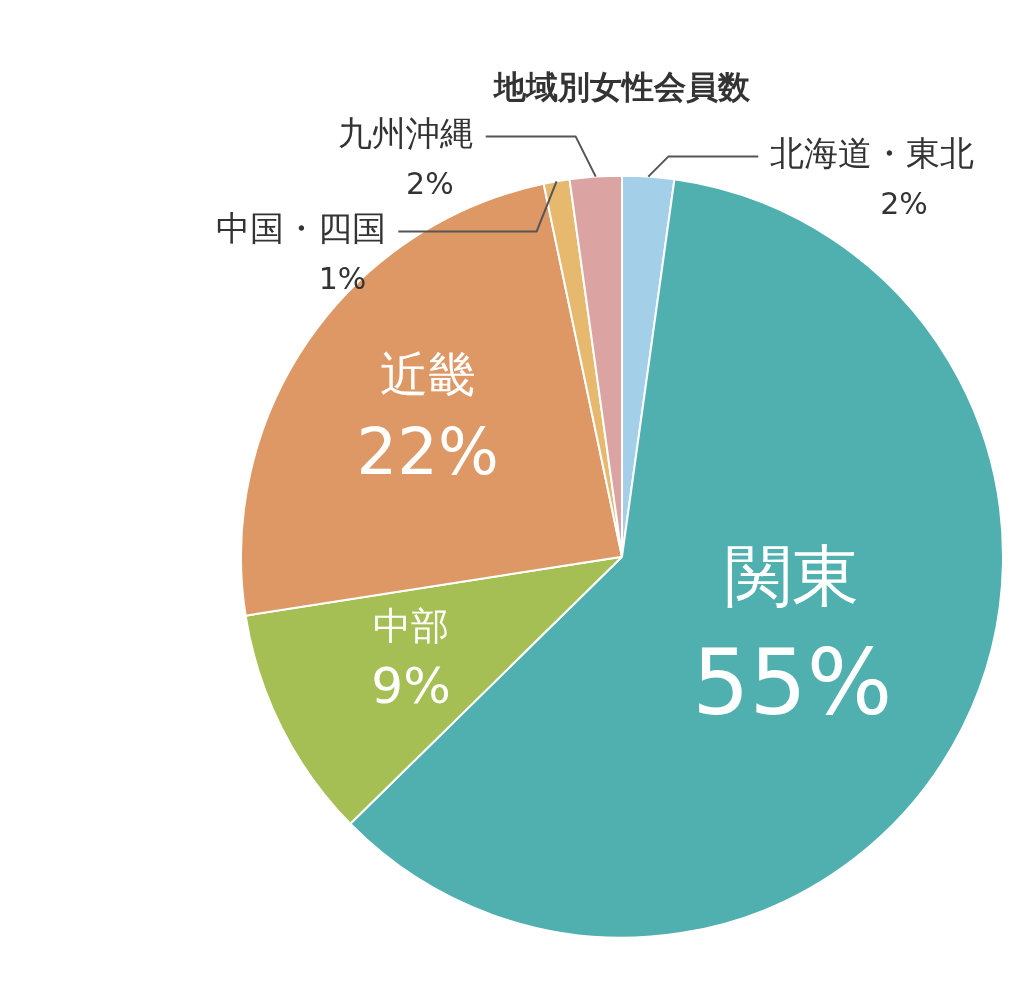 The width and height of the screenshot is (1024, 1005). What do you see at coordinates (301, 228) in the screenshot?
I see `slice-label: 中国・四国` at bounding box center [301, 228].